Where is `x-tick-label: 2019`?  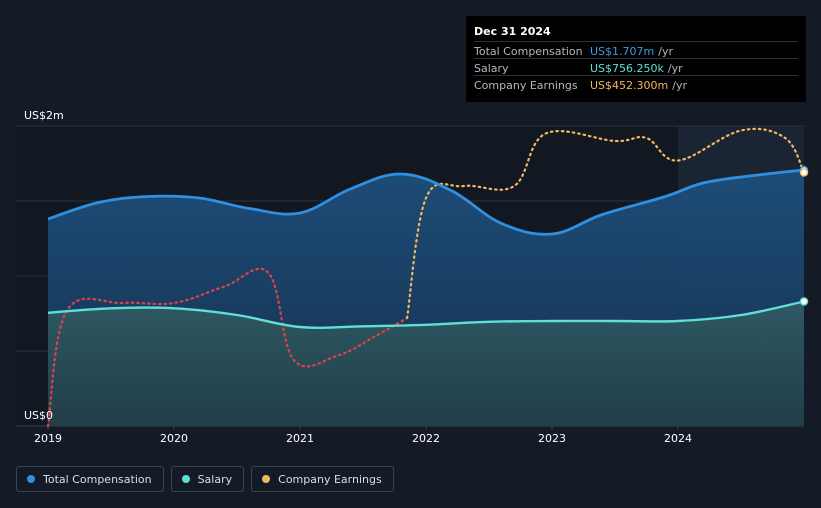
x-tick-label: 2019 is located at coordinates (48, 438).